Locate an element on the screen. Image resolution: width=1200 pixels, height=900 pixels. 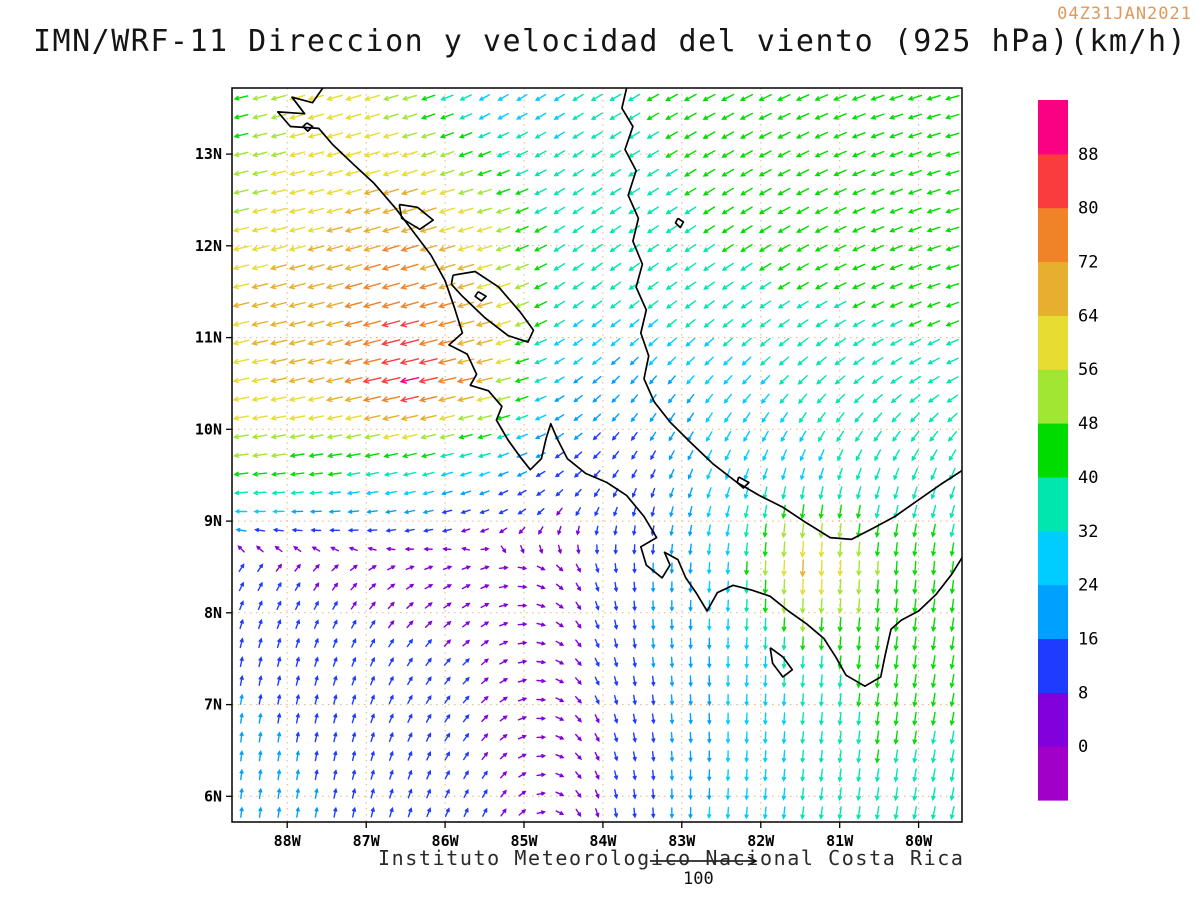
colorbar-tick-label: 48 is located at coordinates (1088, 424).